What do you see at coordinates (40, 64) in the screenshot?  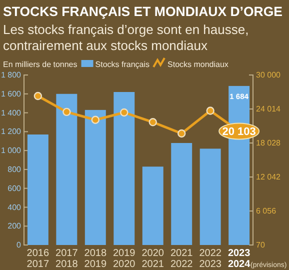 I see `y-axis-title: En milliers de tonnes` at bounding box center [40, 64].